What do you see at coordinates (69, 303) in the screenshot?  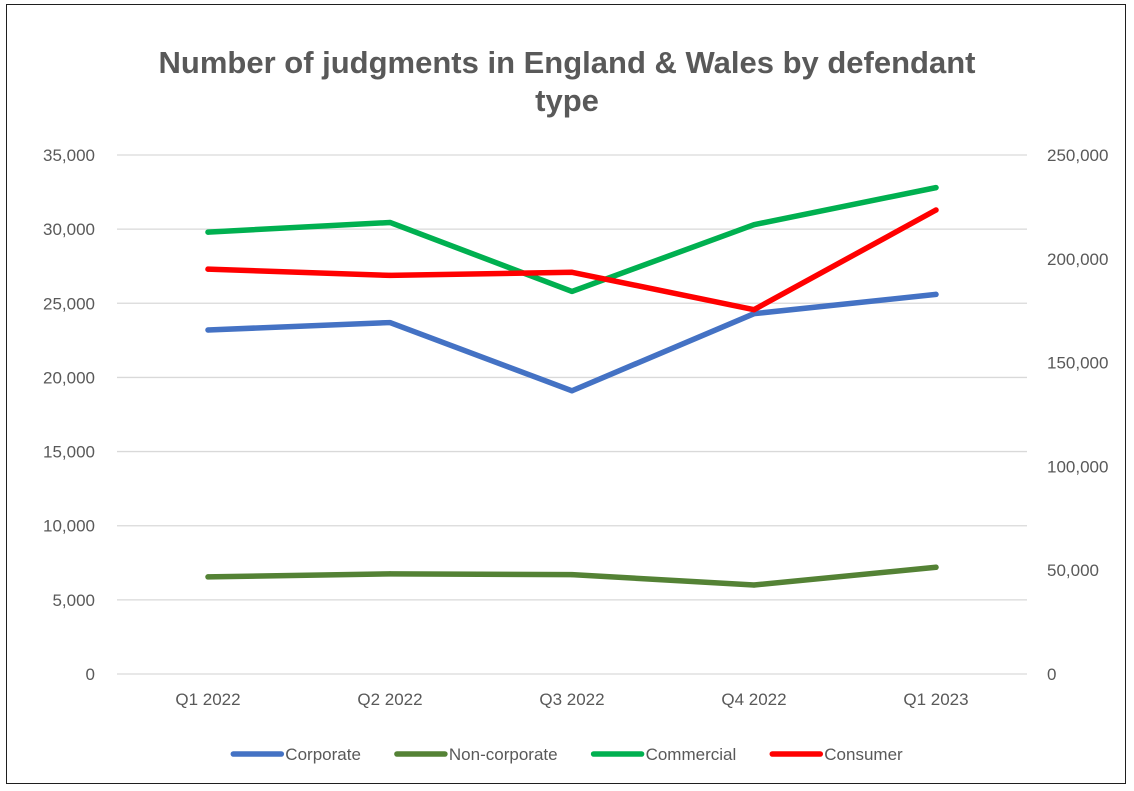 I see `y-tick-label: 25,000` at bounding box center [69, 303].